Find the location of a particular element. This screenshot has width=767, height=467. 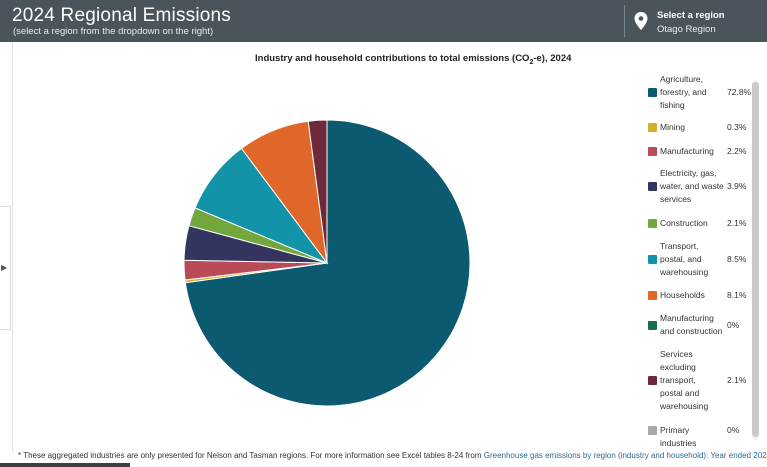

legend-label: Agriculture, forestry, and fishing is located at coordinates (694, 92).